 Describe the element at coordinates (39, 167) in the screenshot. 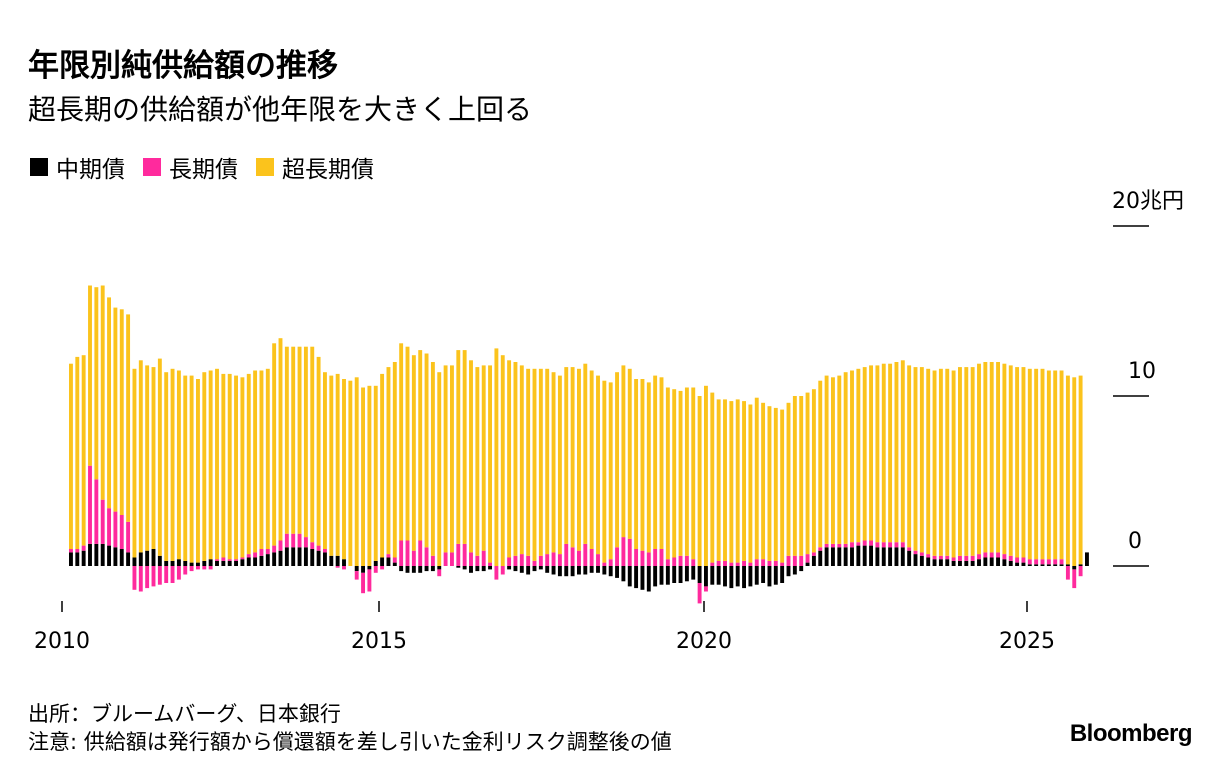

I see `legend-swatch-mid` at that location.